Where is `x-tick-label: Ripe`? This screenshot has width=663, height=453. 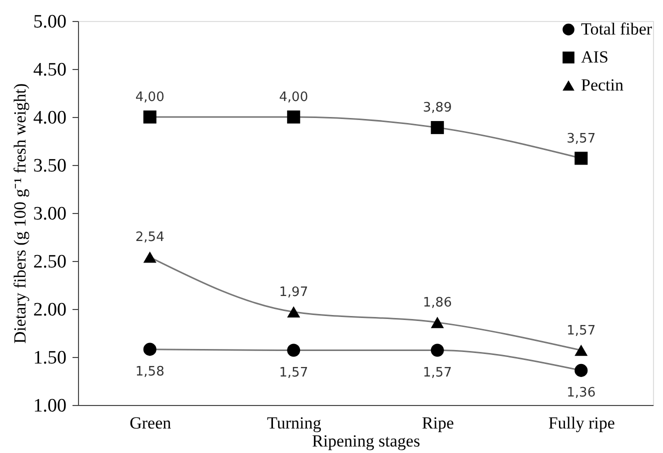 x-tick-label: Ripe is located at coordinates (438, 423).